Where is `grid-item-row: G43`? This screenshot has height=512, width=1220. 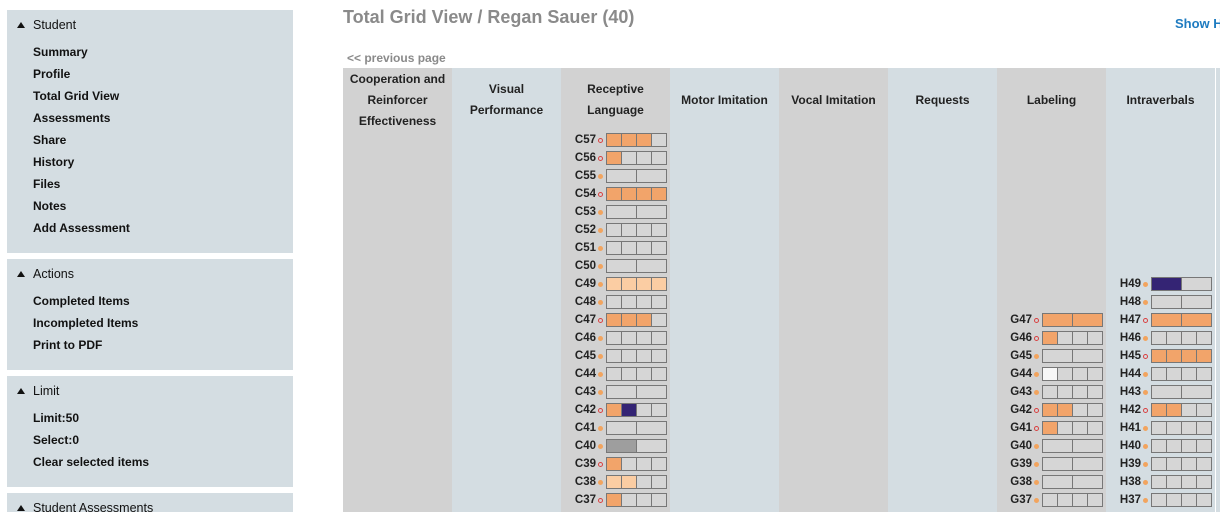
grid-item-row: G43 is located at coordinates (1050, 392).